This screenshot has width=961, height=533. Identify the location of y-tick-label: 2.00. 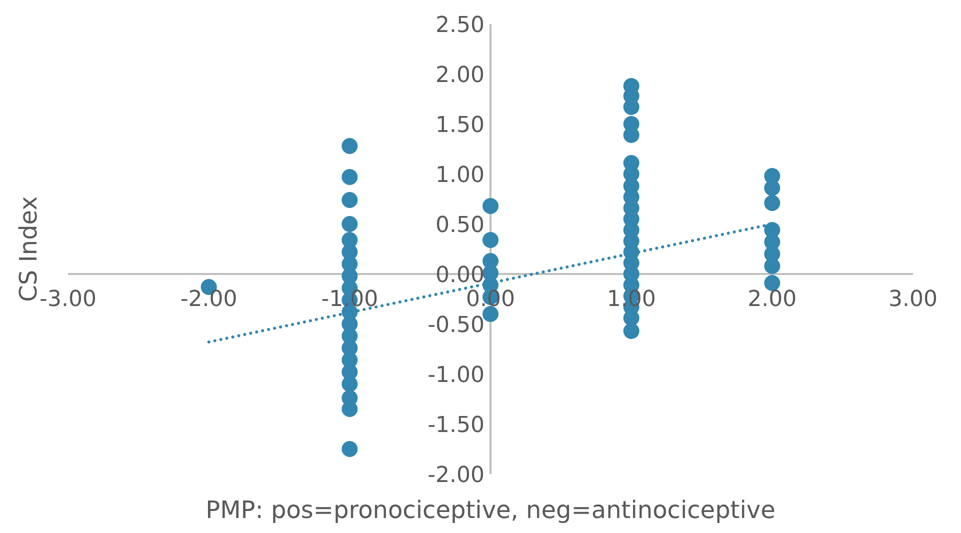
(460, 75).